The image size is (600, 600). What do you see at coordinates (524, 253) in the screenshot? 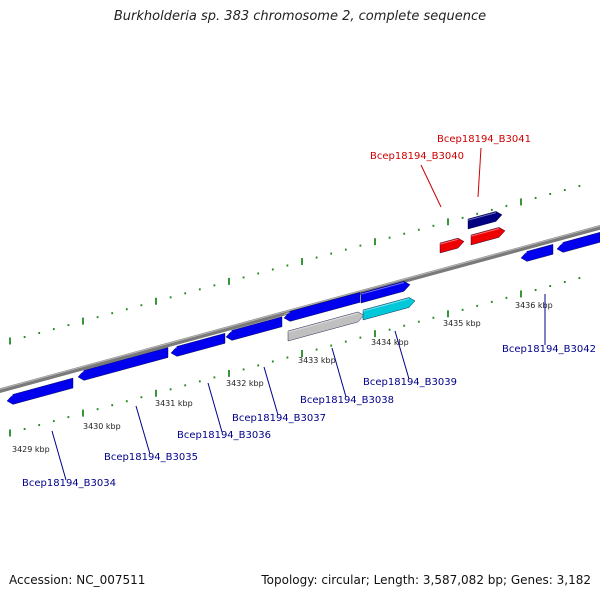
I see `gene-b3042-bevel` at bounding box center [524, 253].